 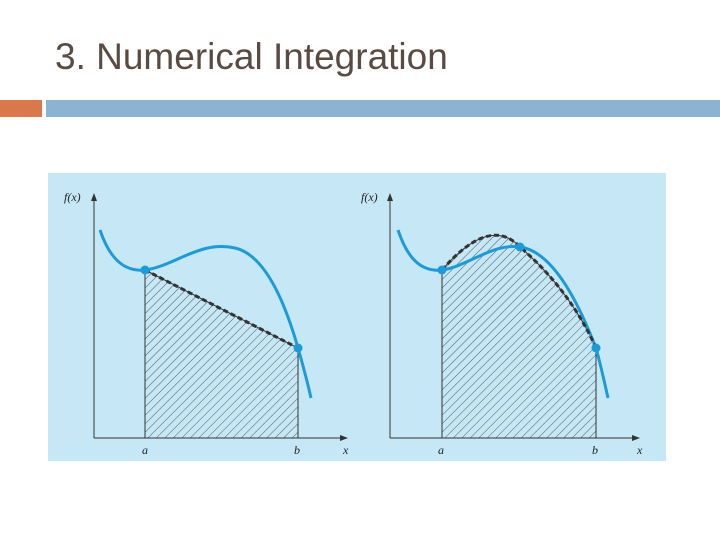 What do you see at coordinates (251, 56) in the screenshot?
I see `slide-title: 3. Numerical Integration` at bounding box center [251, 56].